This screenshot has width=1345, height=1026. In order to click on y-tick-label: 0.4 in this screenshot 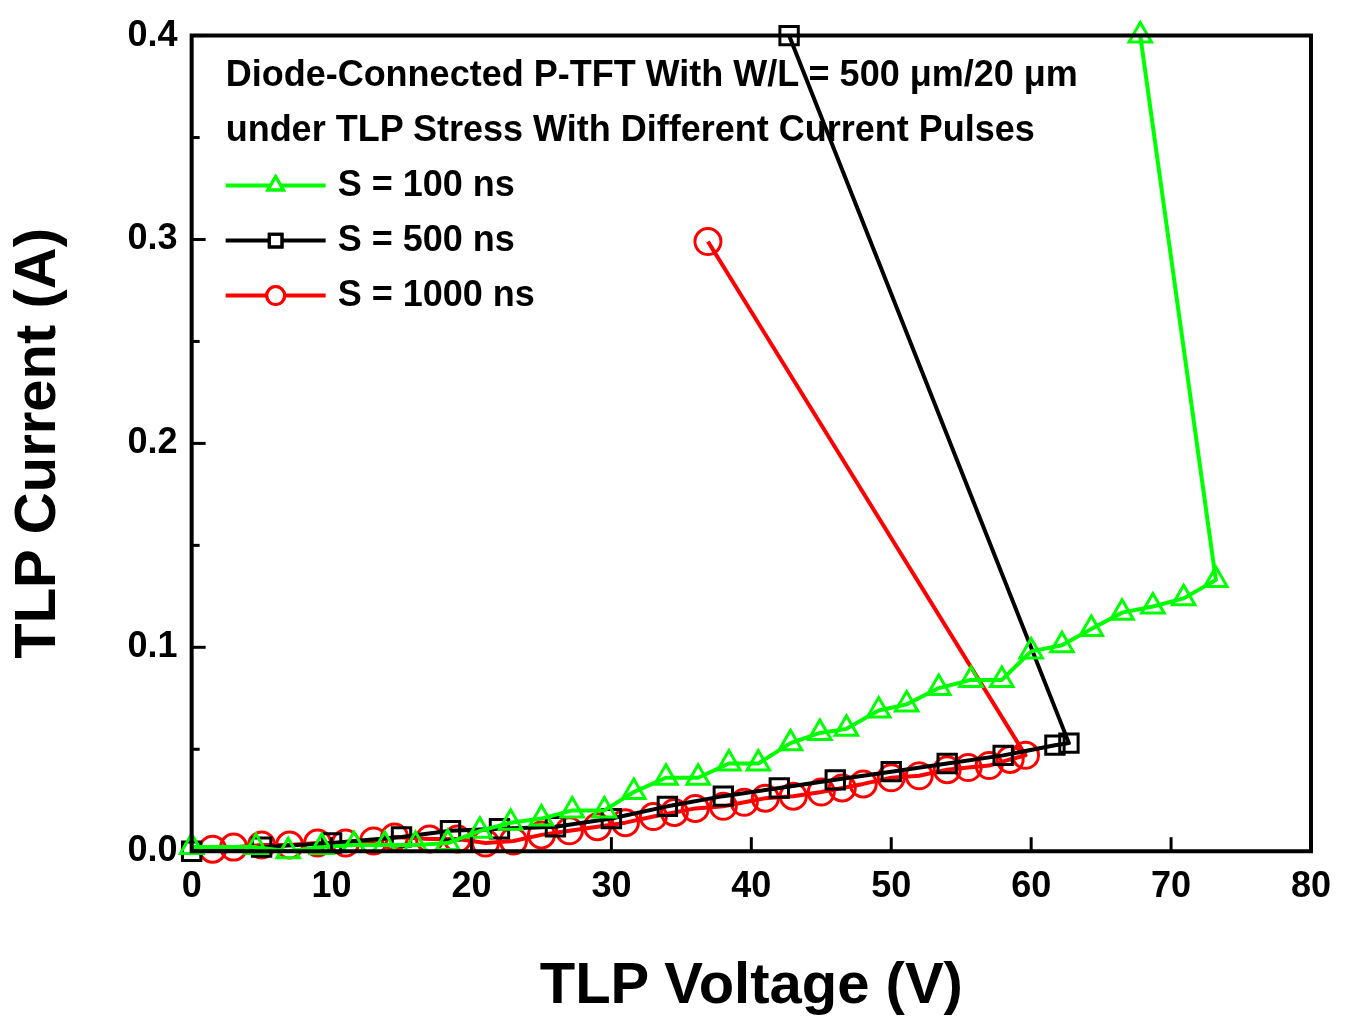, I will do `click(152, 33)`.